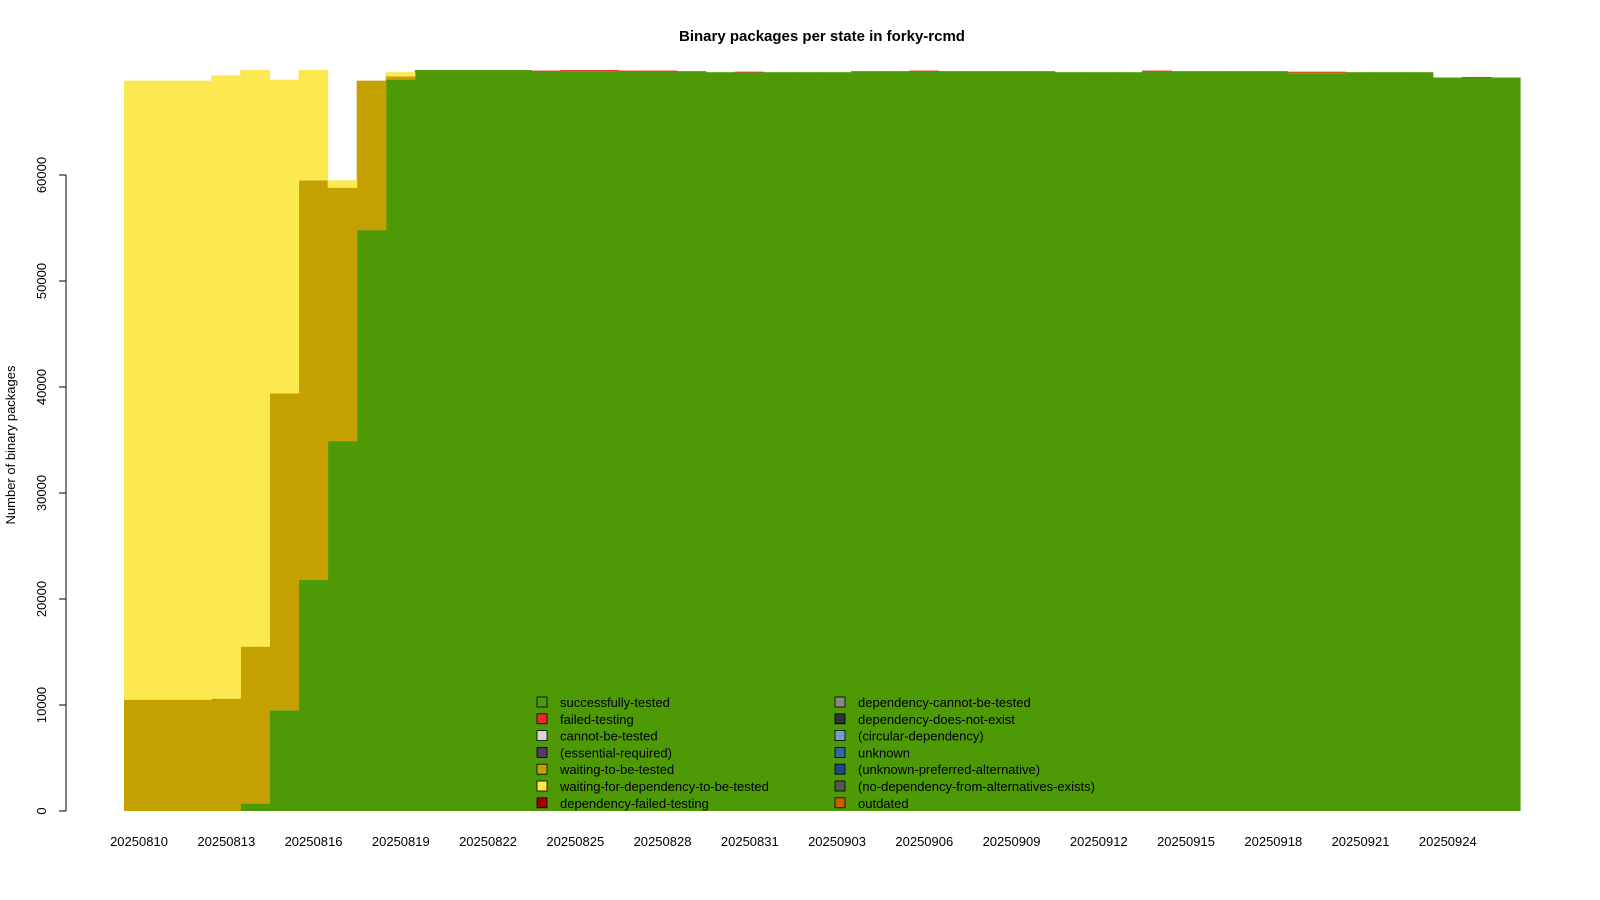 The image size is (1600, 900). I want to click on y-tick-label: 20000, so click(41, 599).